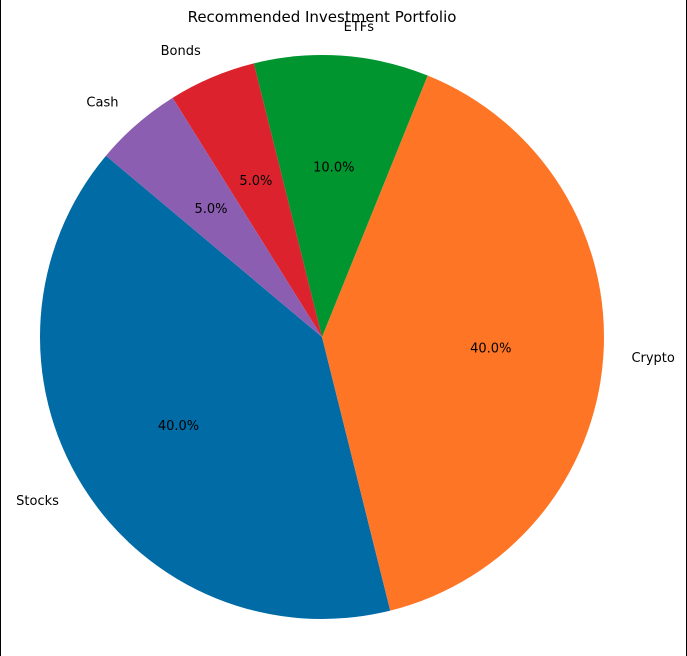 The height and width of the screenshot is (656, 687). What do you see at coordinates (37, 501) in the screenshot?
I see `slice-label-stocks: Stocks` at bounding box center [37, 501].